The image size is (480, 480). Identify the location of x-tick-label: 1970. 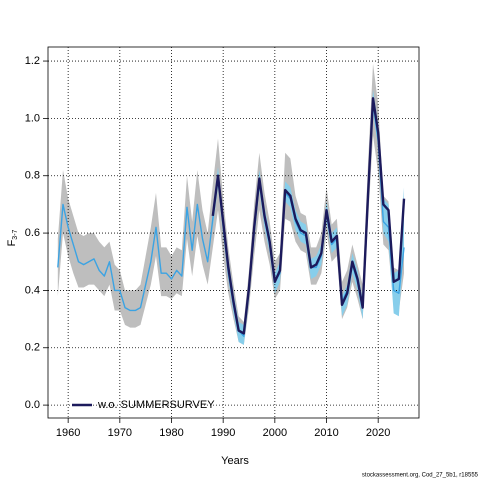
(120, 433).